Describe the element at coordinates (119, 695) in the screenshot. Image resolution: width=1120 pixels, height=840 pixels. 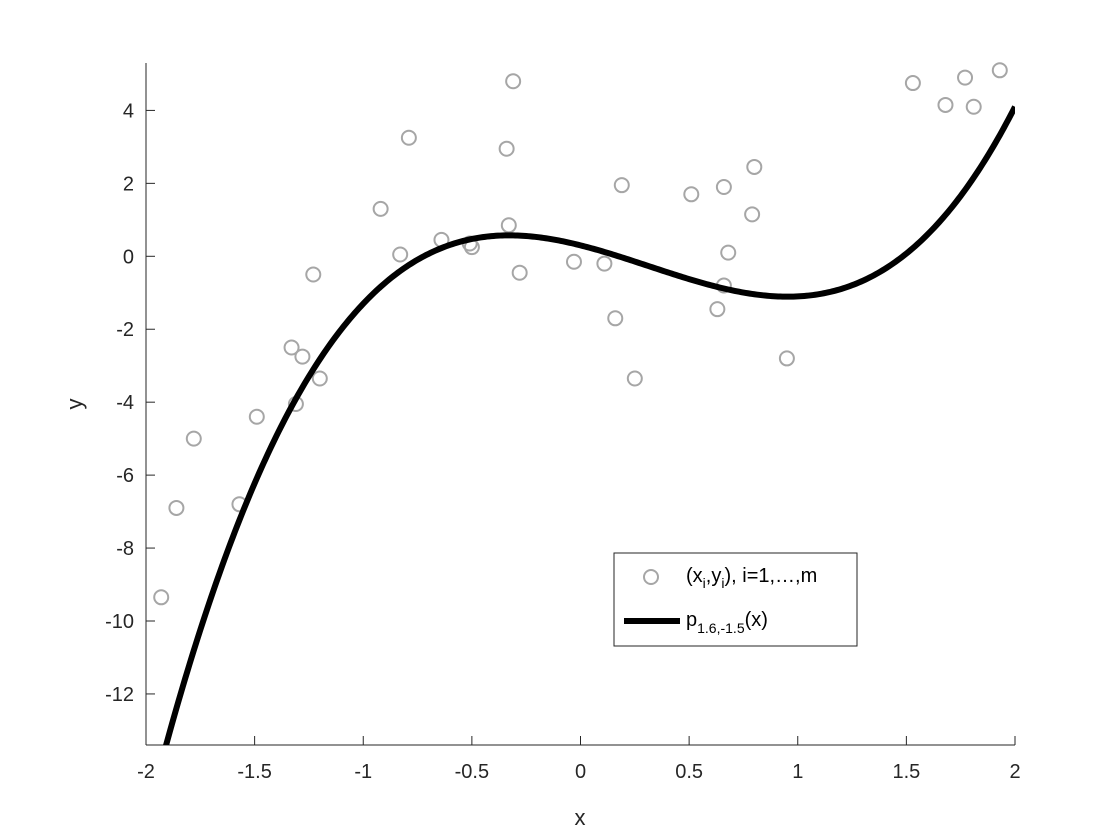
I see `y-tick-label: -12` at that location.